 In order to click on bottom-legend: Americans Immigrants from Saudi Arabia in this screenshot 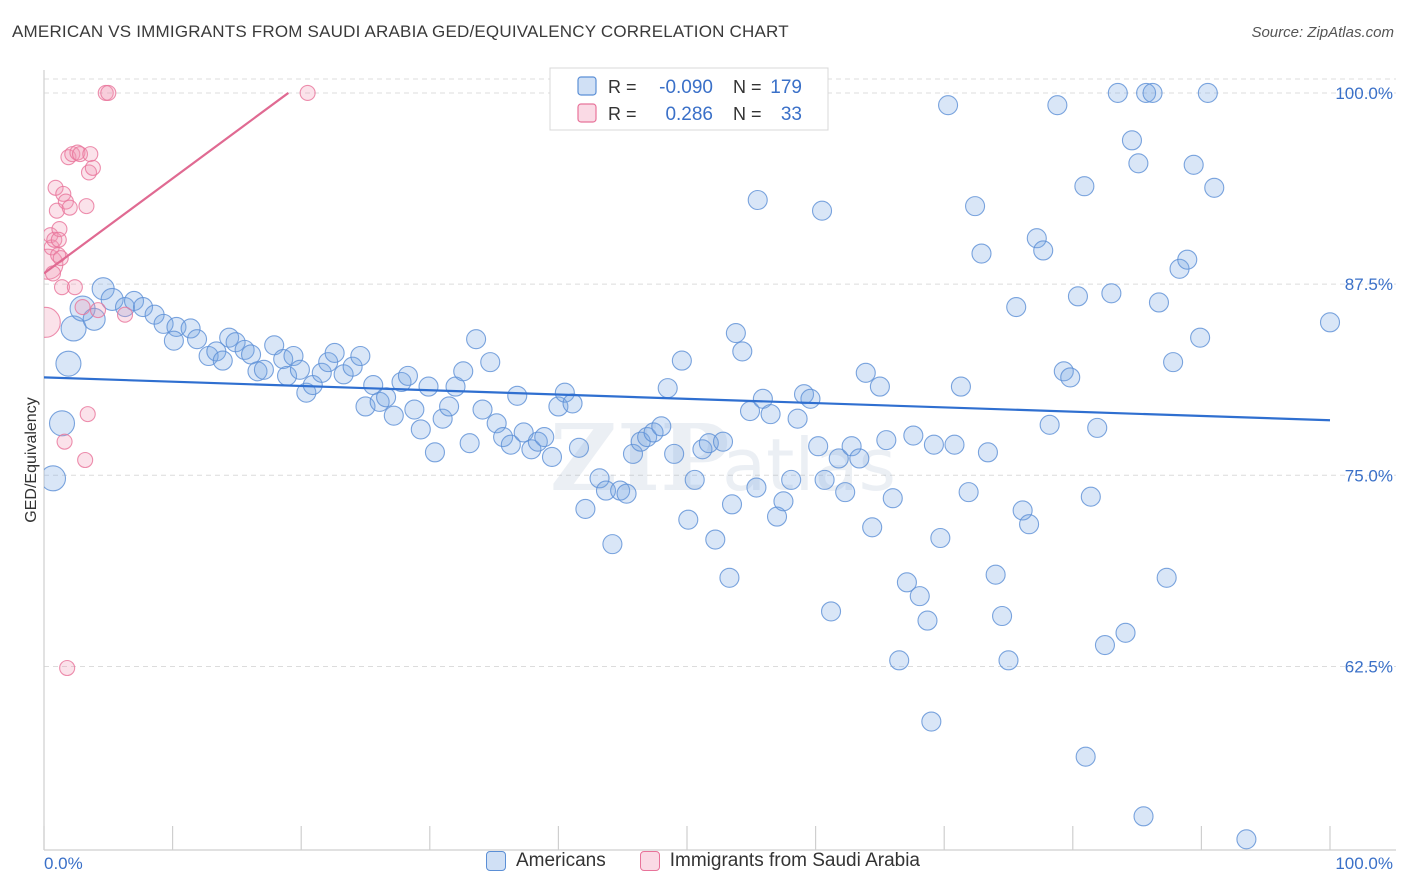, I will do `click(703, 861)`.